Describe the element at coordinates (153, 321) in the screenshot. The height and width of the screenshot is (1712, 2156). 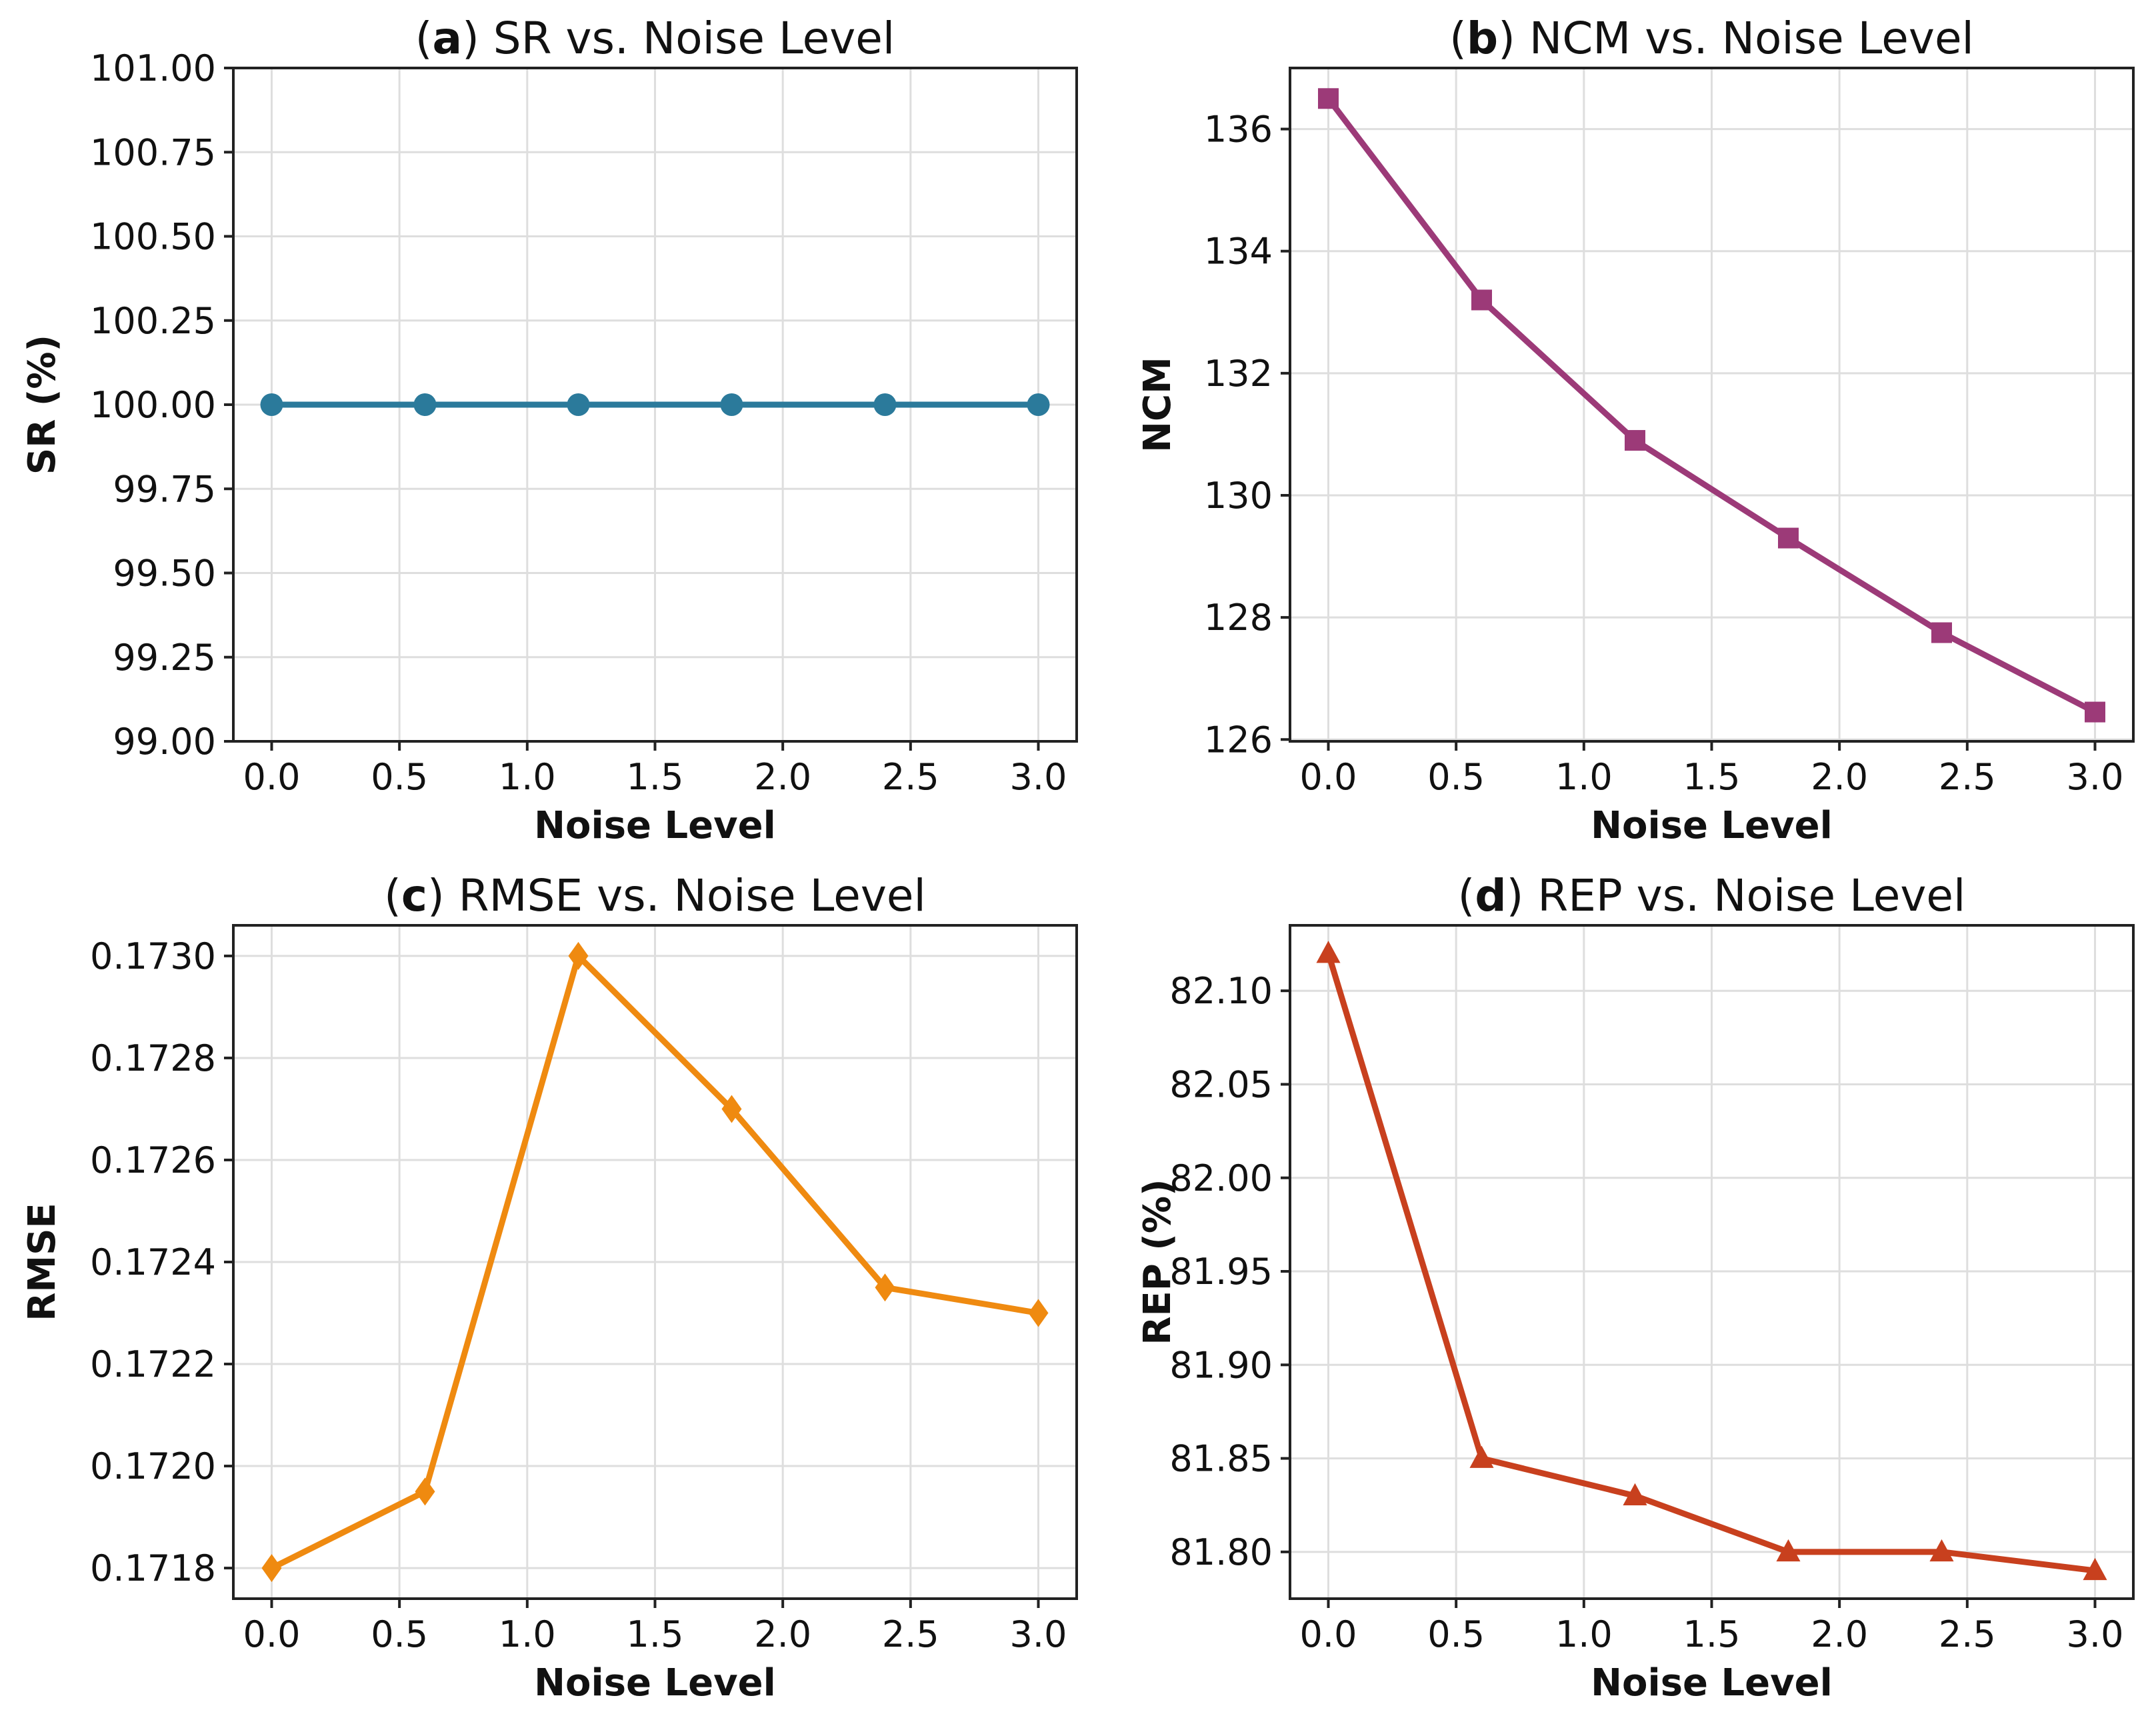
I see `y-tick-label: 100.25` at that location.